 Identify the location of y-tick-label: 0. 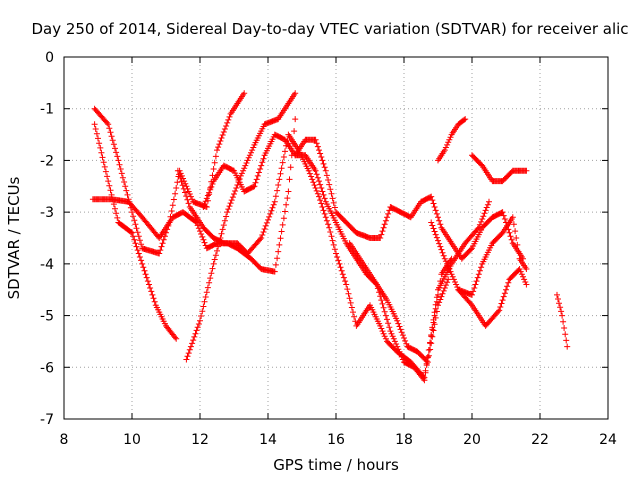
(49, 58).